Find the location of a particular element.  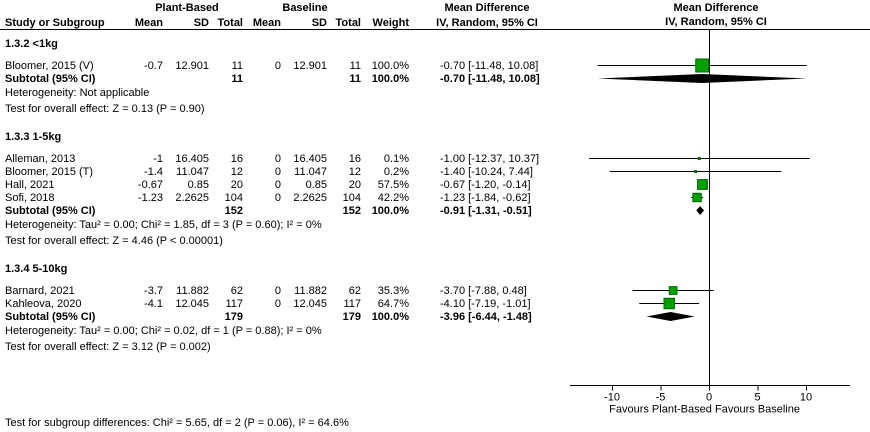

total2-cell: 152 is located at coordinates (351, 210).